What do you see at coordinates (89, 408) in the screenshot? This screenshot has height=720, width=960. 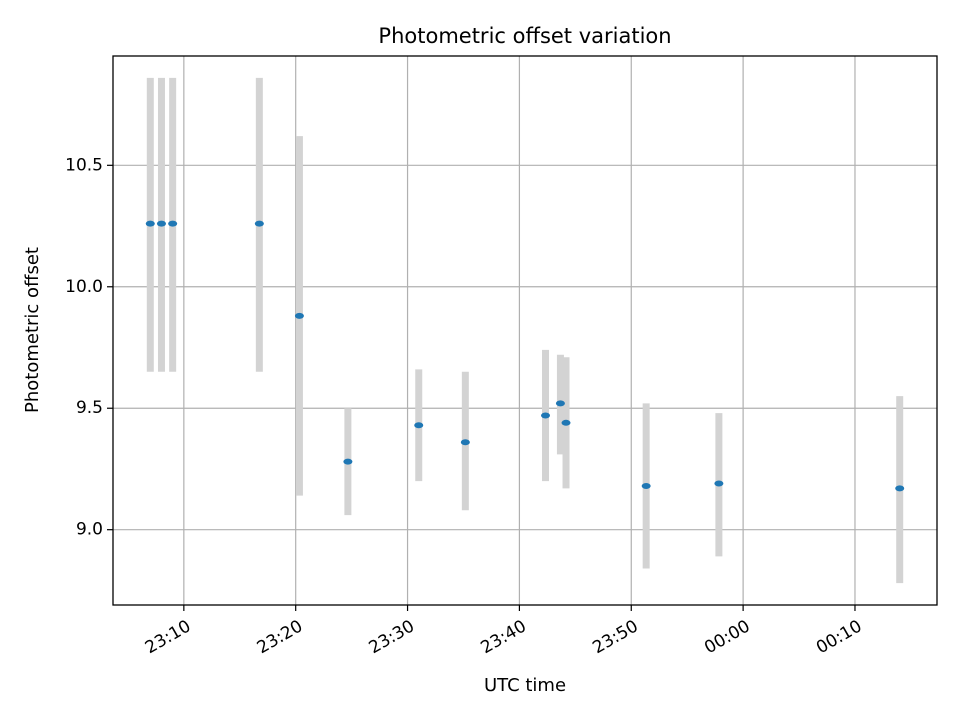 I see `y-tick-label: 9.5` at bounding box center [89, 408].